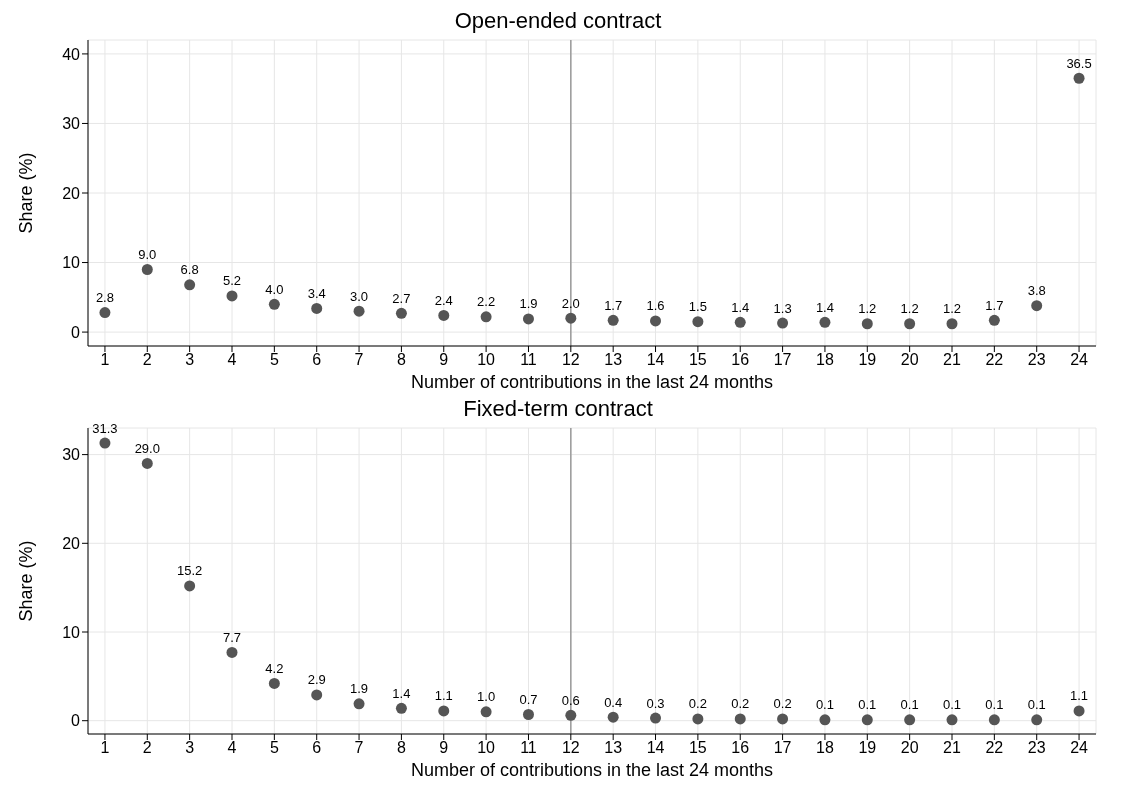 The width and height of the screenshot is (1121, 793). What do you see at coordinates (104, 298) in the screenshot?
I see `data-label: 2.8` at bounding box center [104, 298].